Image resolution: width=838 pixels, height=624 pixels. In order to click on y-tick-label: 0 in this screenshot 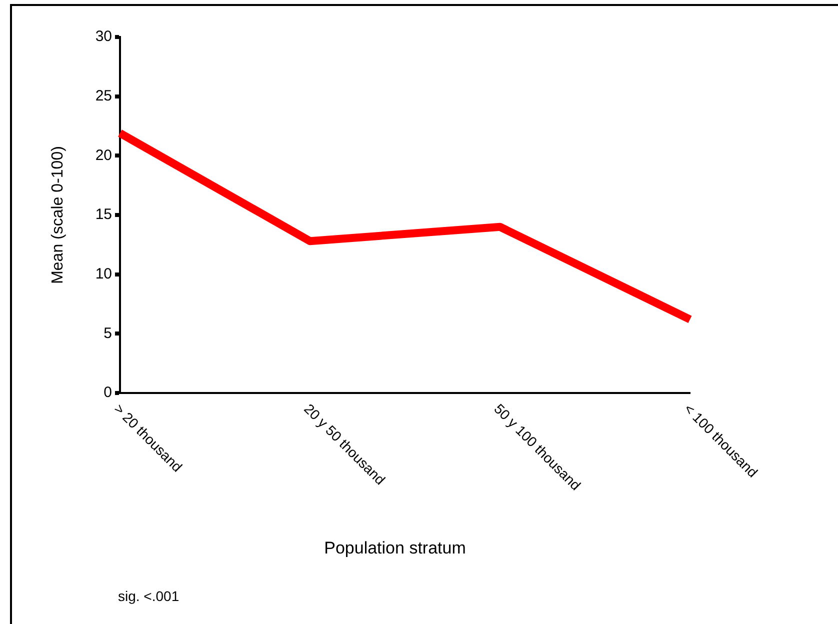, I will do `click(108, 393)`.